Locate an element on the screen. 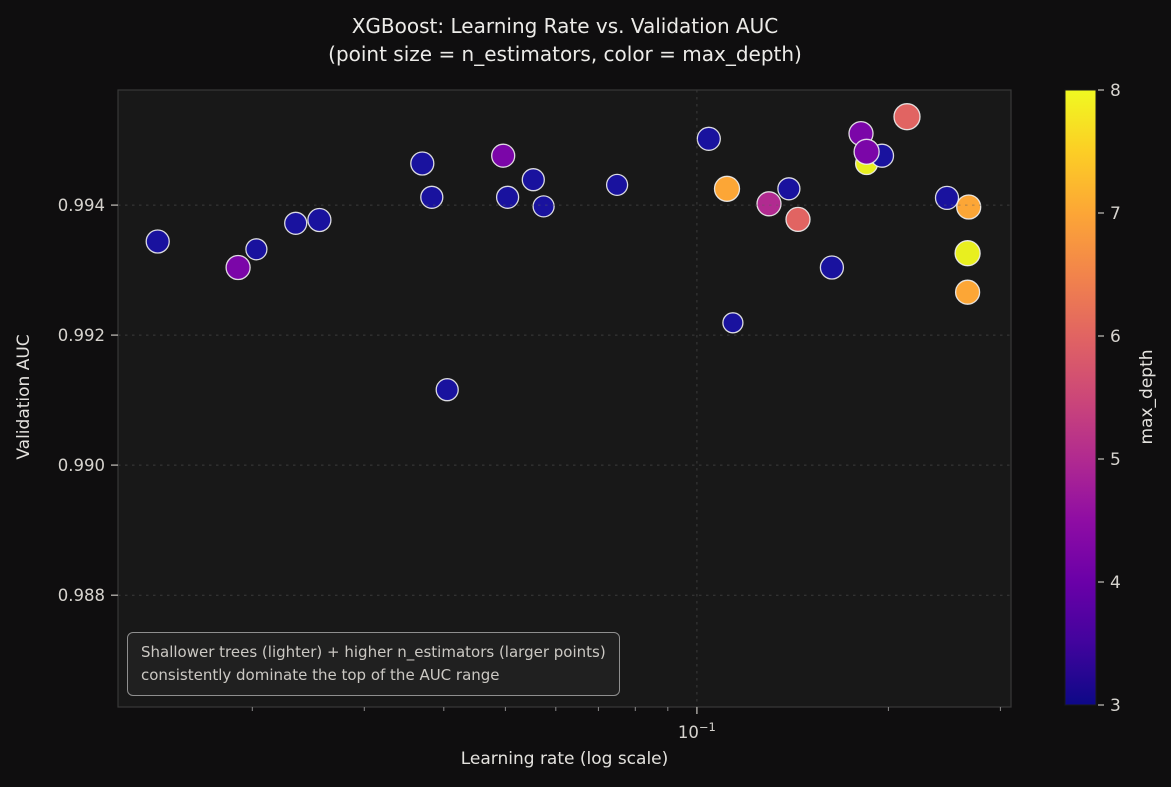  colorbar-tick-label: 3 is located at coordinates (1115, 706).